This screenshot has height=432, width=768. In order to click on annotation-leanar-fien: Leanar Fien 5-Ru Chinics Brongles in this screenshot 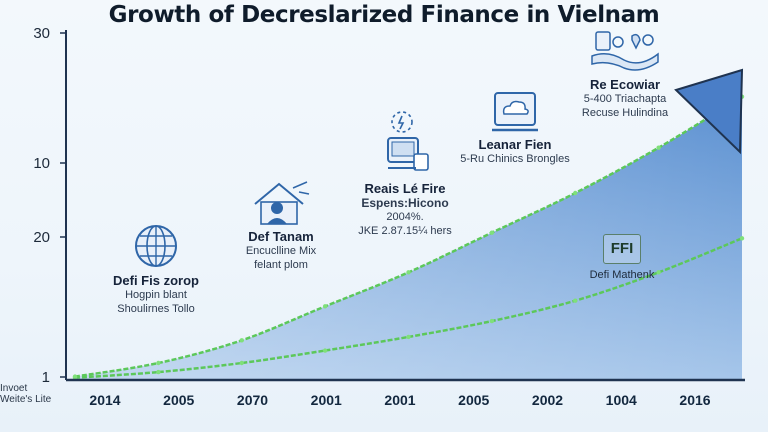, I will do `click(515, 128)`.